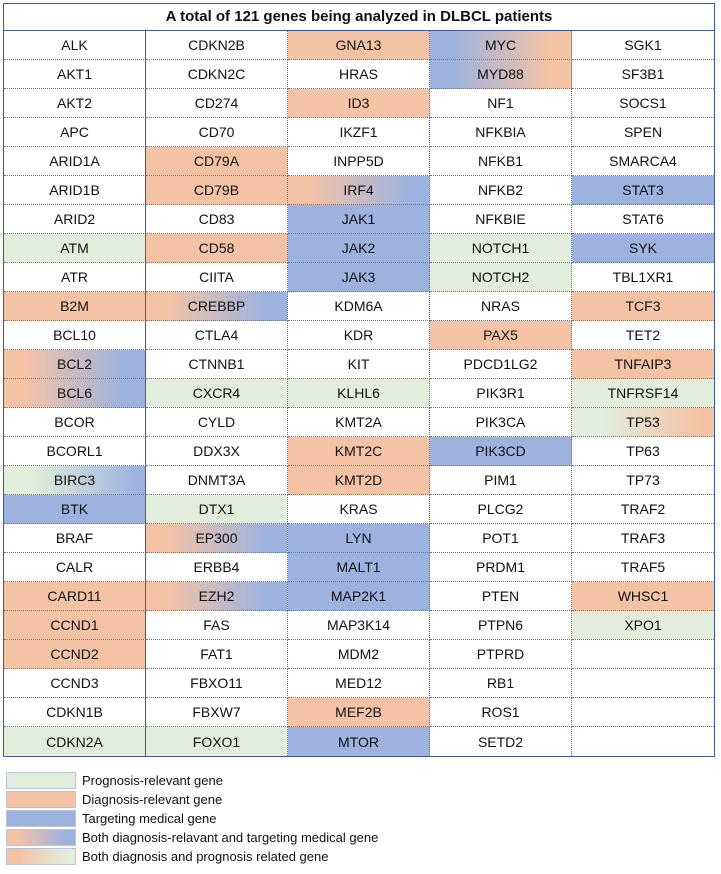  I want to click on gene-cell: TRAF2, so click(643, 509).